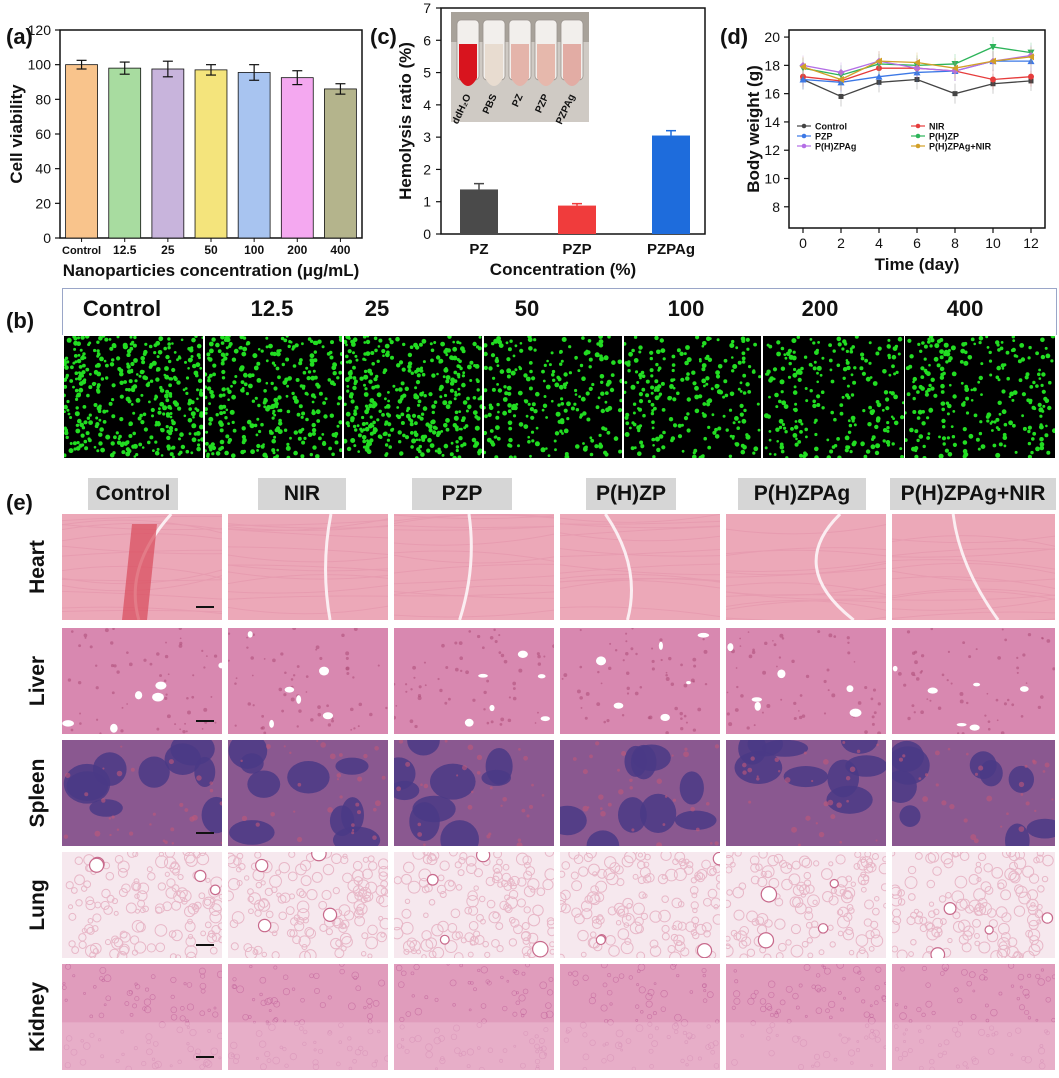 The width and height of the screenshot is (1059, 1078). I want to click on scale-bar, so click(205, 833).